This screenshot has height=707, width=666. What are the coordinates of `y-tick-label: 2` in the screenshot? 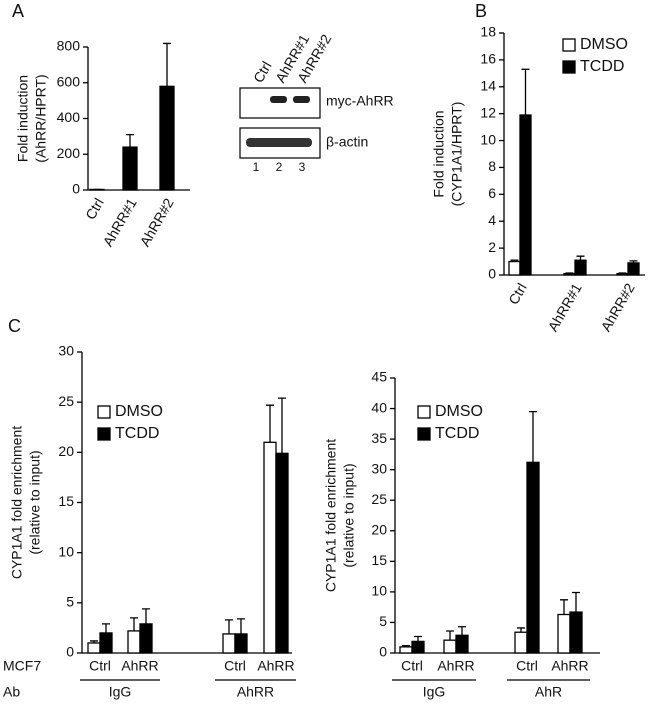 It's located at (492, 247).